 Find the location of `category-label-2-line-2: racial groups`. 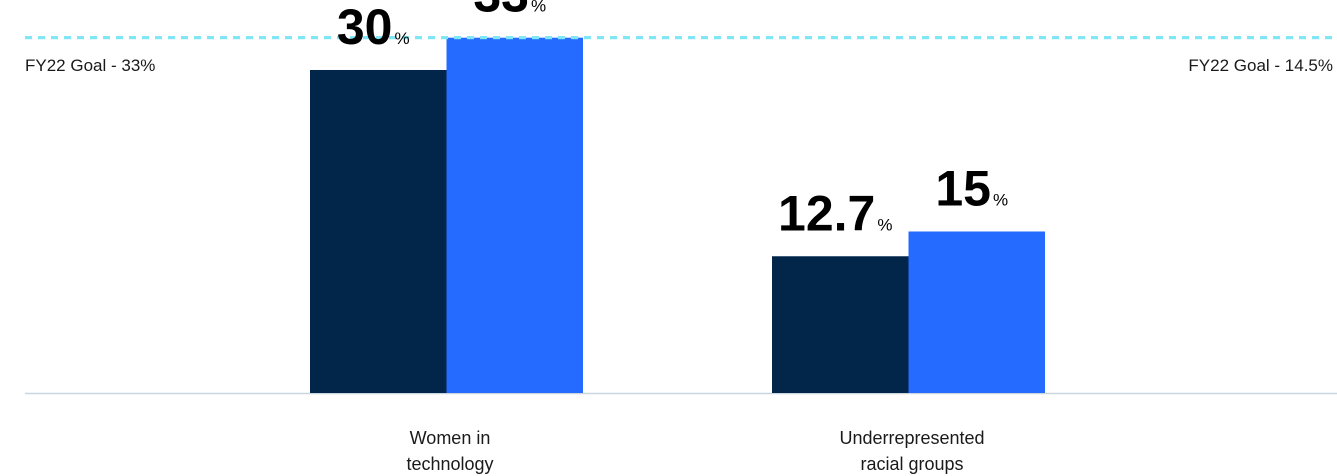

category-label-2-line-2: racial groups is located at coordinates (911, 464).